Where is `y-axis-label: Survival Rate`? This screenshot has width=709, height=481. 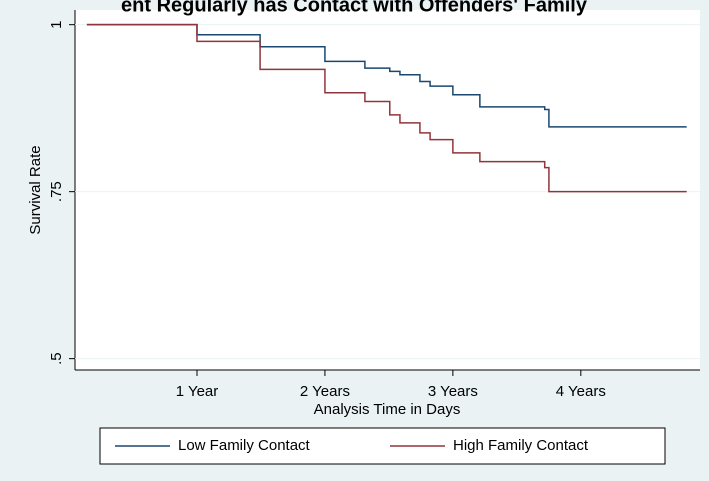
y-axis-label: Survival Rate is located at coordinates (35, 189).